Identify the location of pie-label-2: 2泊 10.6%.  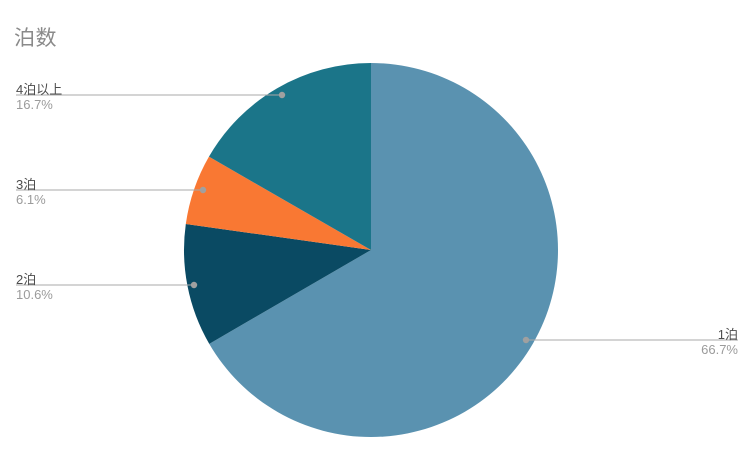
(34, 287).